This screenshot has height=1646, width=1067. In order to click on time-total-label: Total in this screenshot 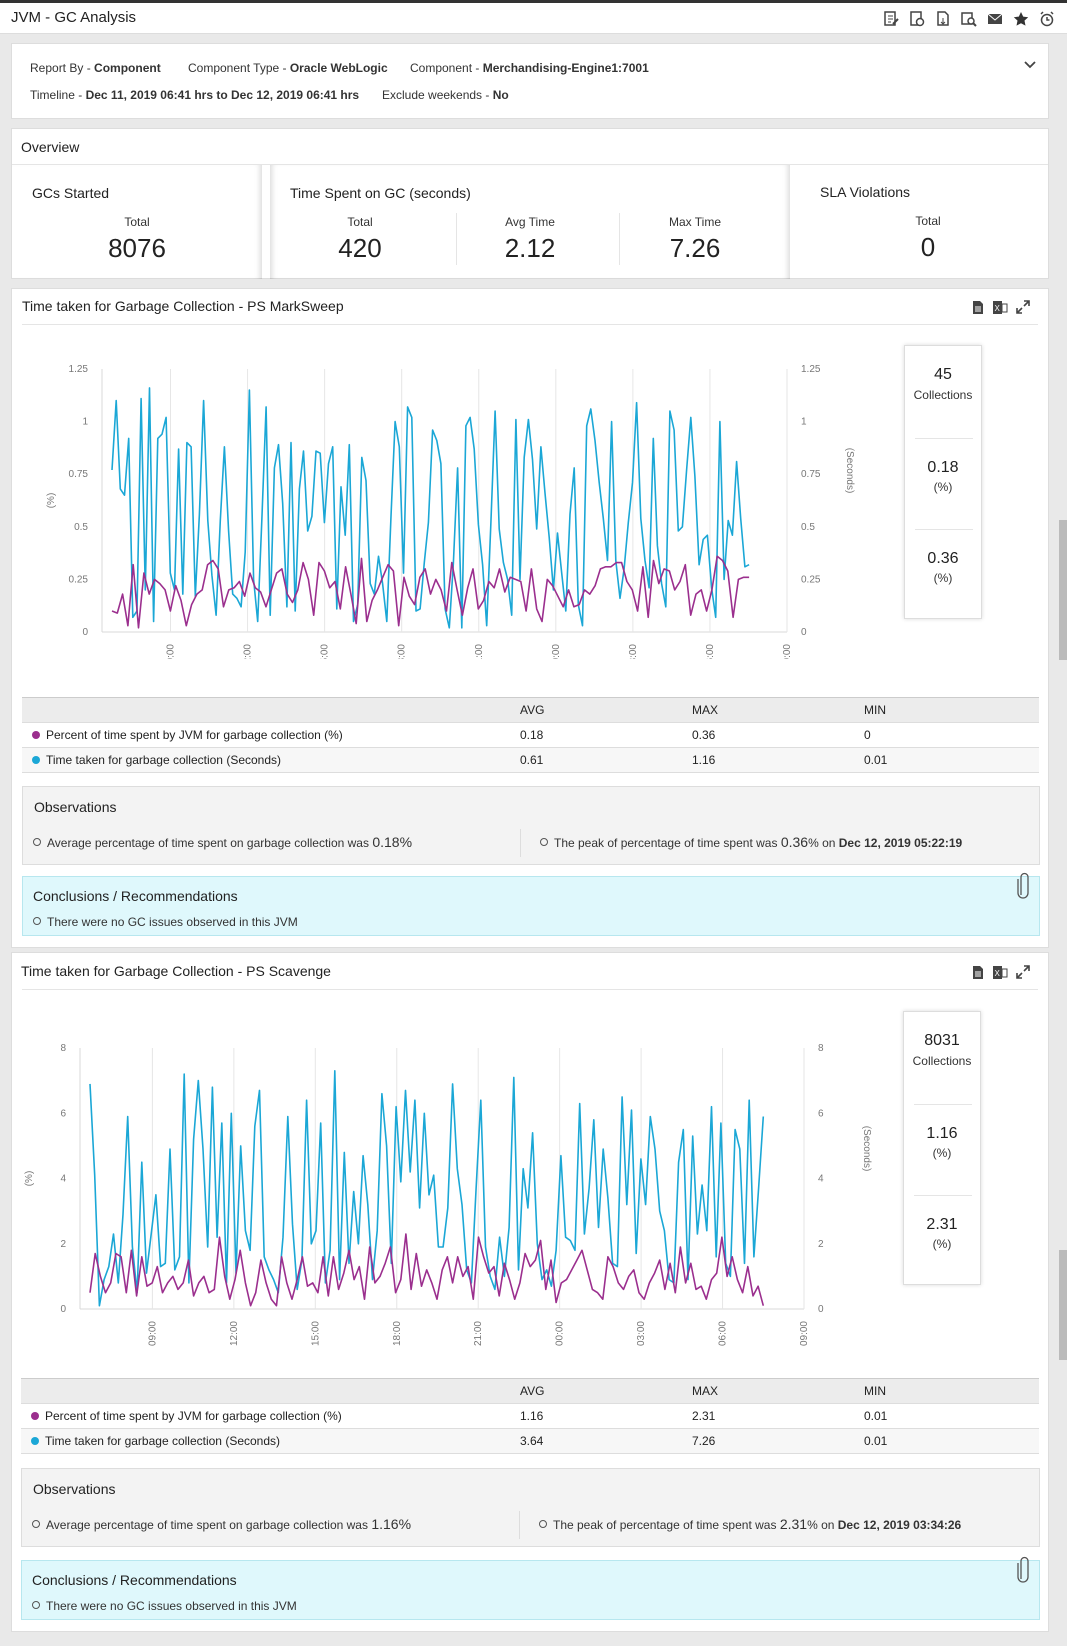, I will do `click(360, 222)`.